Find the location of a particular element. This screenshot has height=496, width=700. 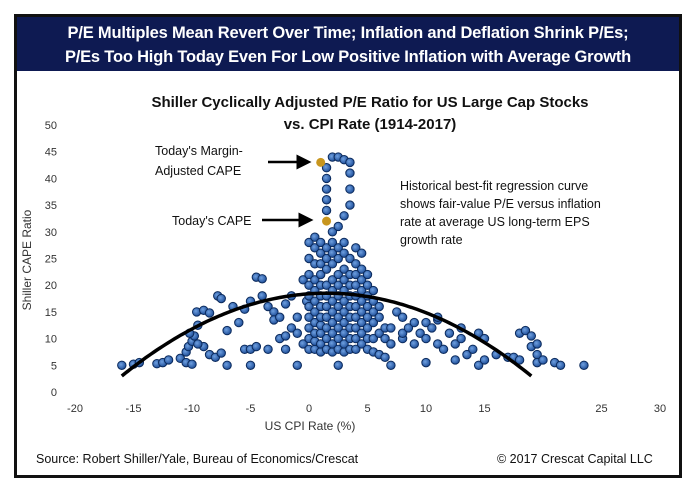

highlighted-point is located at coordinates (321, 162).